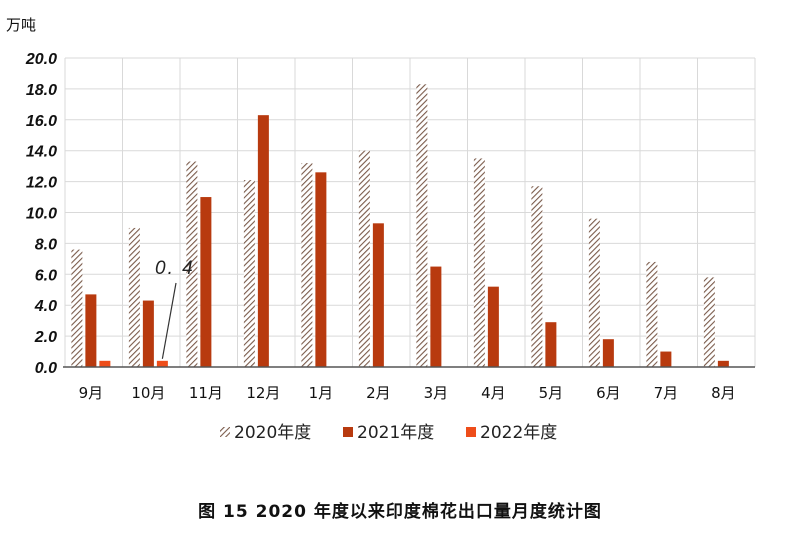 This screenshot has width=800, height=555. I want to click on x-tick-label: 7月, so click(666, 393).